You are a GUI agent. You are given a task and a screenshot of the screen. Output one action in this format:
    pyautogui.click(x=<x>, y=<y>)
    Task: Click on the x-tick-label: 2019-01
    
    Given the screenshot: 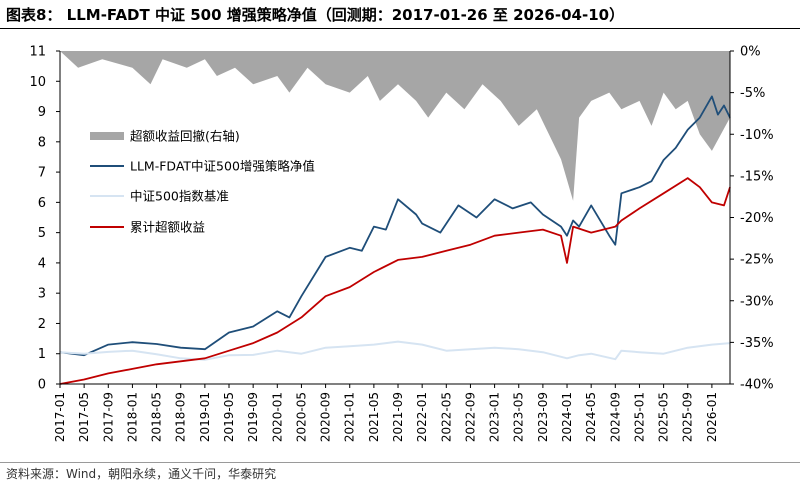 What is the action you would take?
    pyautogui.click(x=205, y=417)
    